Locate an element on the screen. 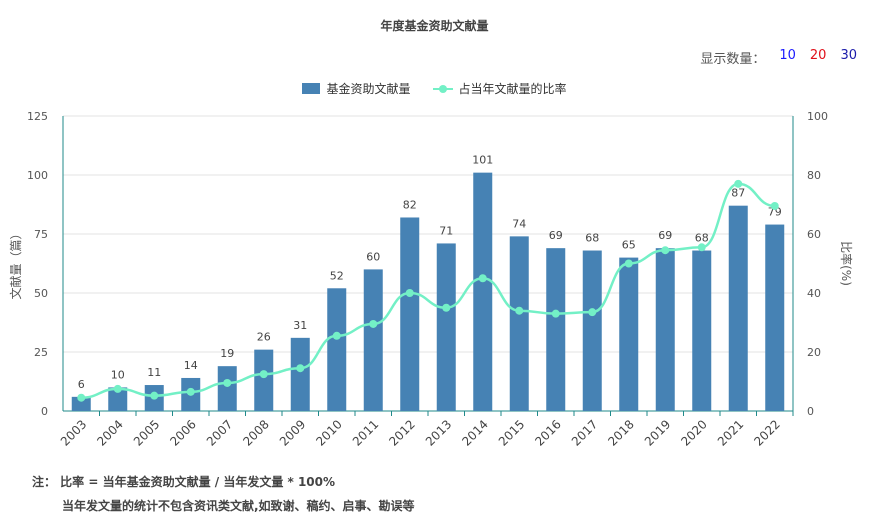 The height and width of the screenshot is (525, 869). display-count-label: 显示数量： is located at coordinates (733, 59).